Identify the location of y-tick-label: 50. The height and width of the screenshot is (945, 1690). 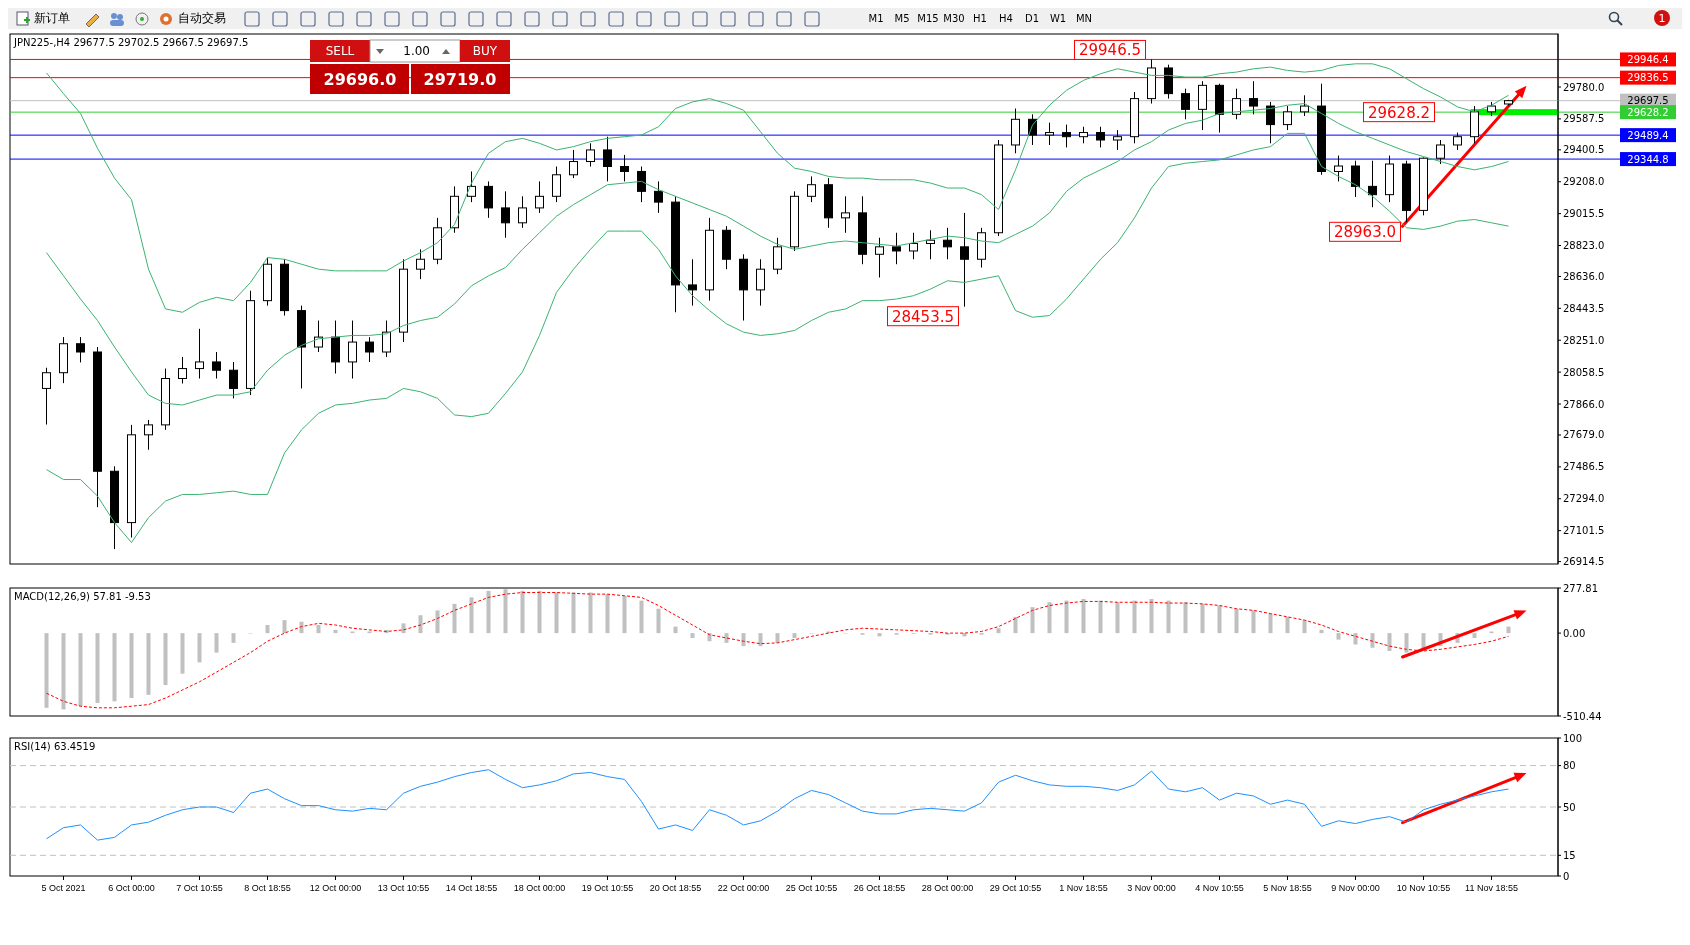
(1569, 807).